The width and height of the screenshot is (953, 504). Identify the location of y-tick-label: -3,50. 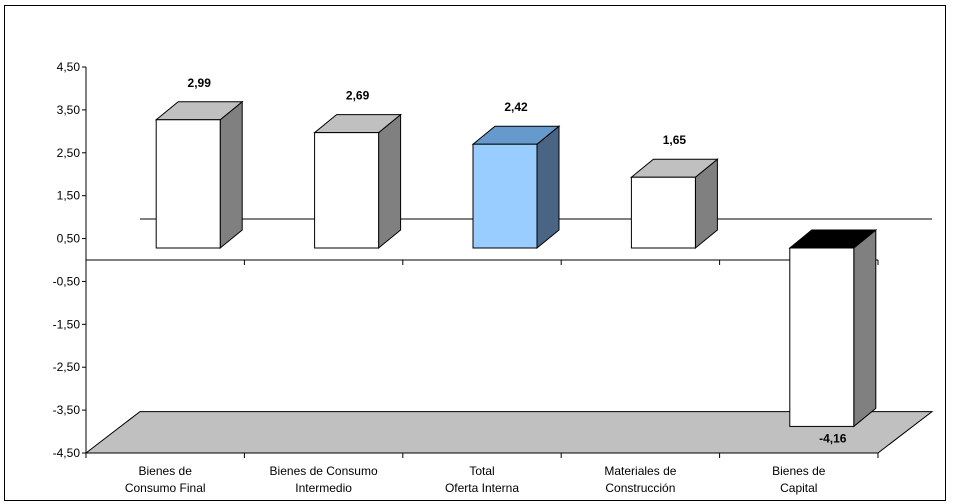
(67, 410).